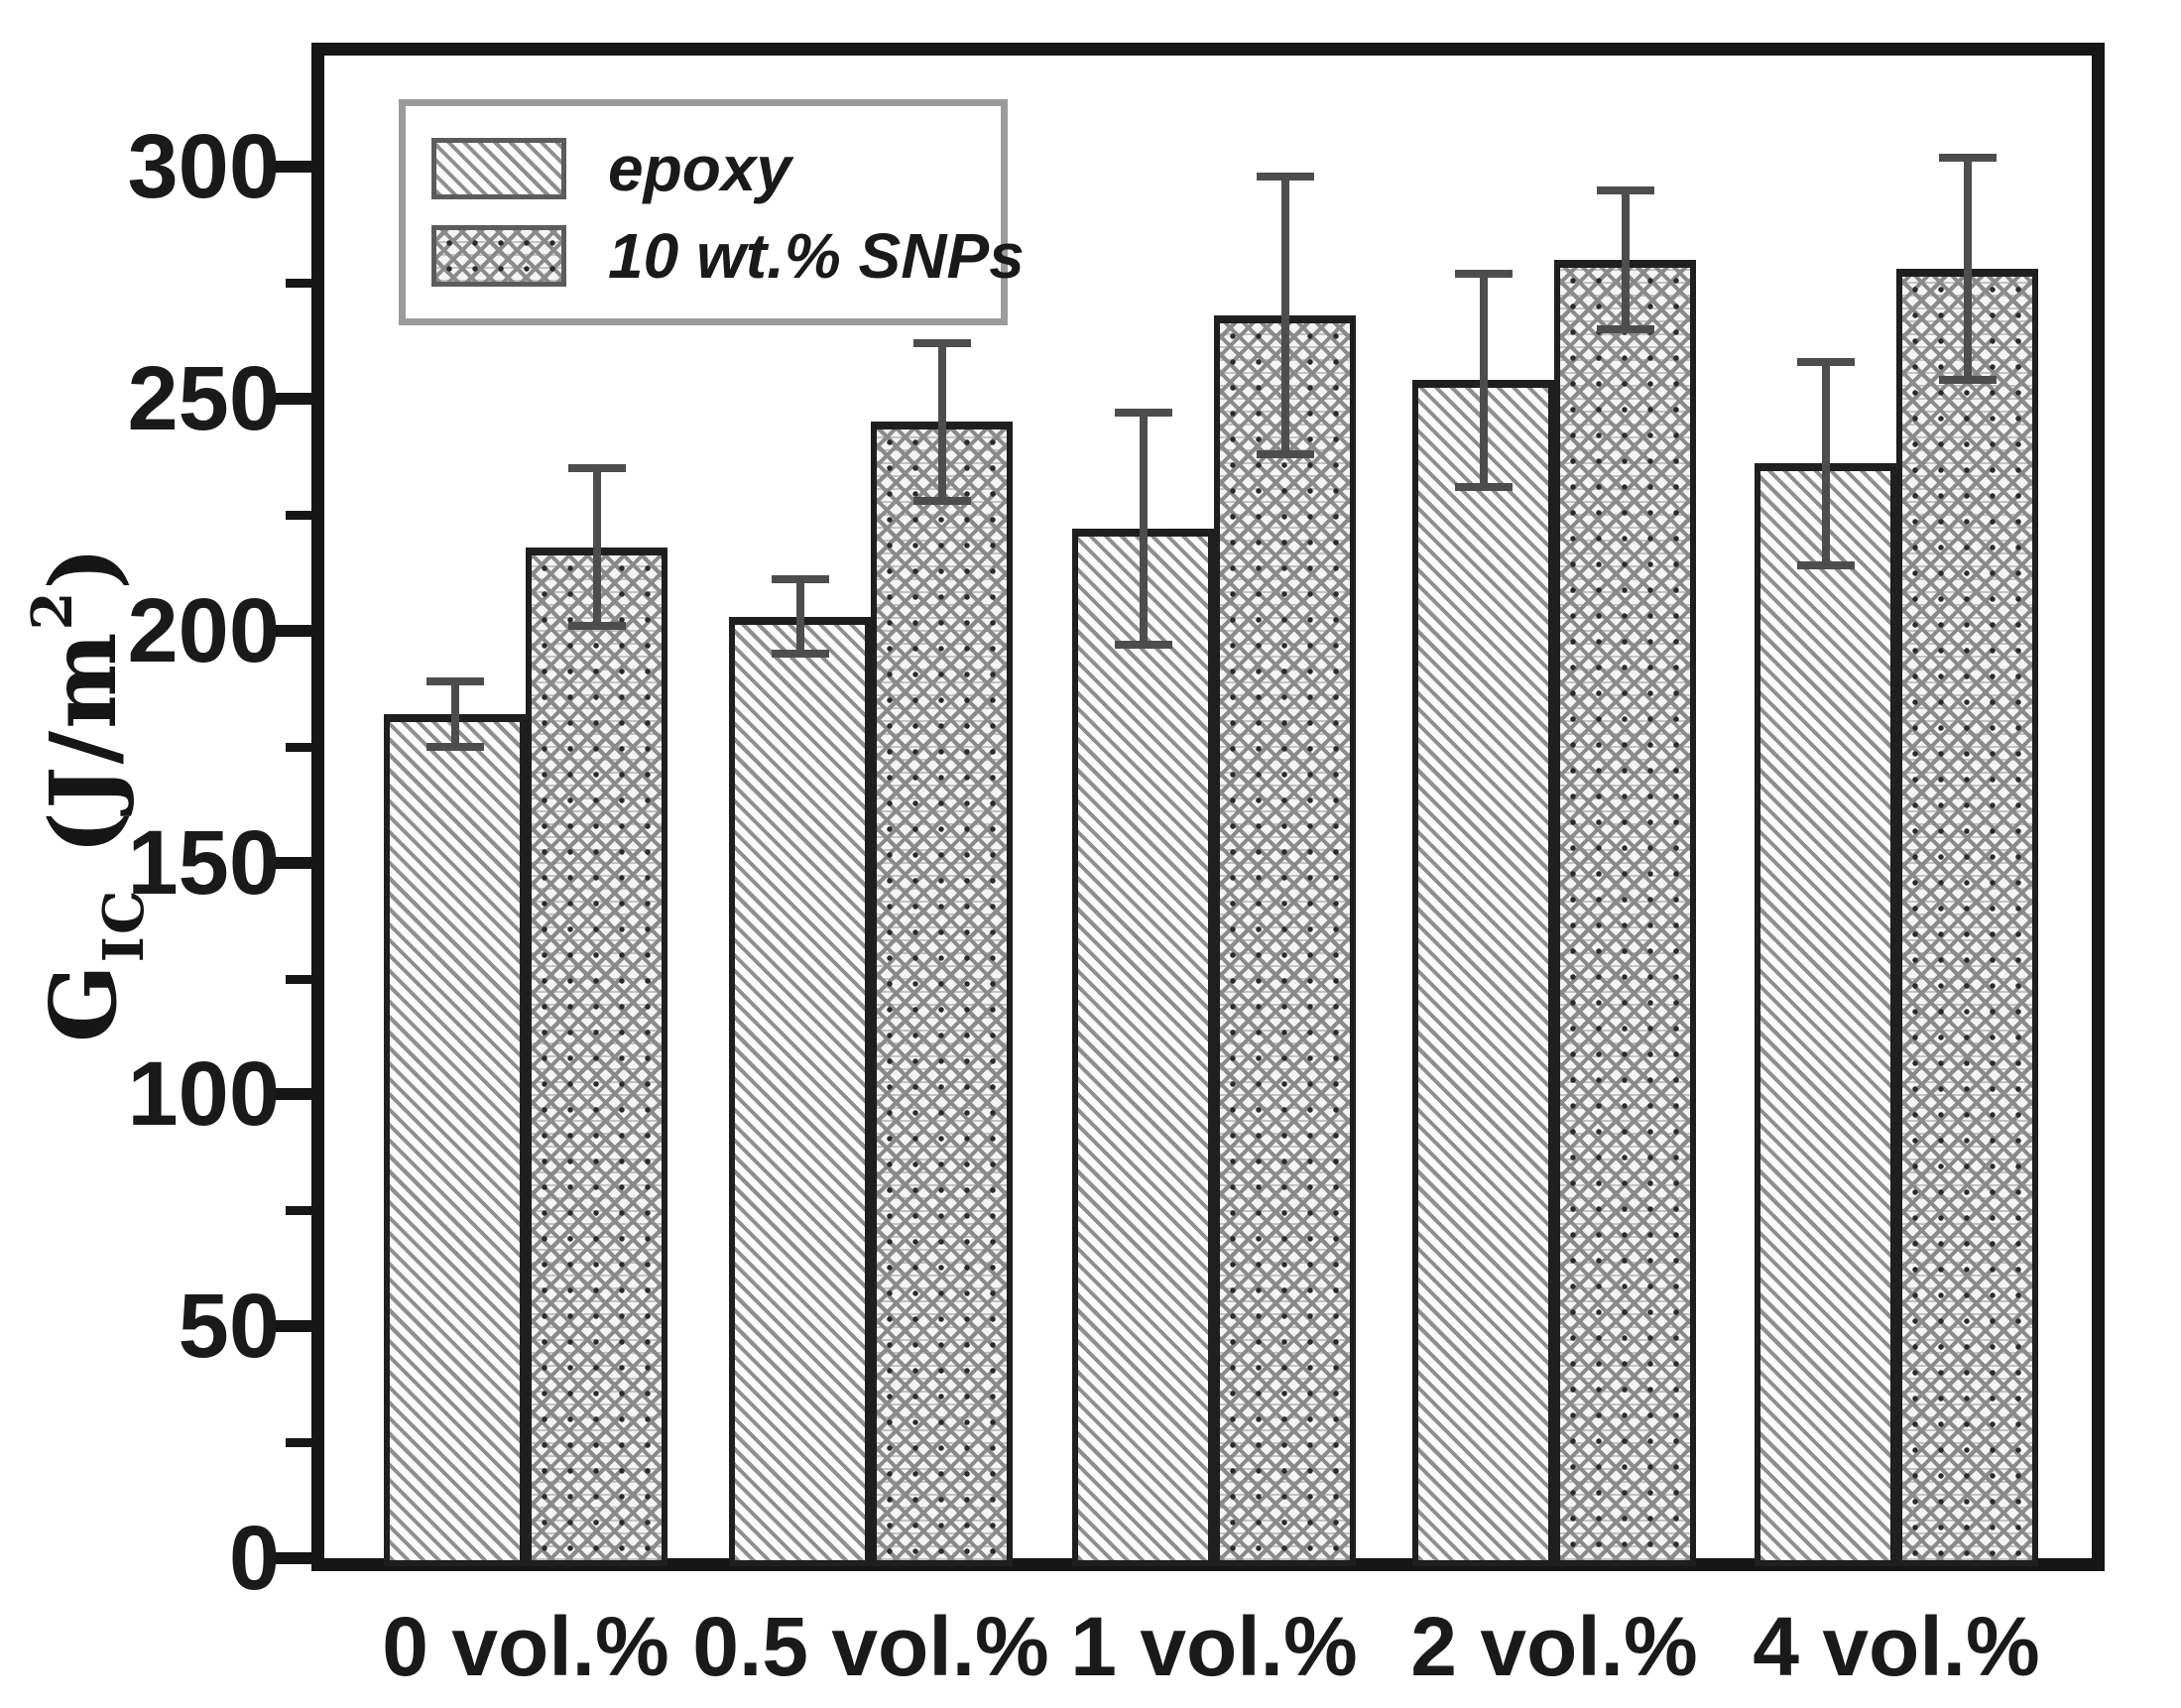 Image resolution: width=2181 pixels, height=1708 pixels. What do you see at coordinates (204, 167) in the screenshot?
I see `y-axis-tick-label: 300` at bounding box center [204, 167].